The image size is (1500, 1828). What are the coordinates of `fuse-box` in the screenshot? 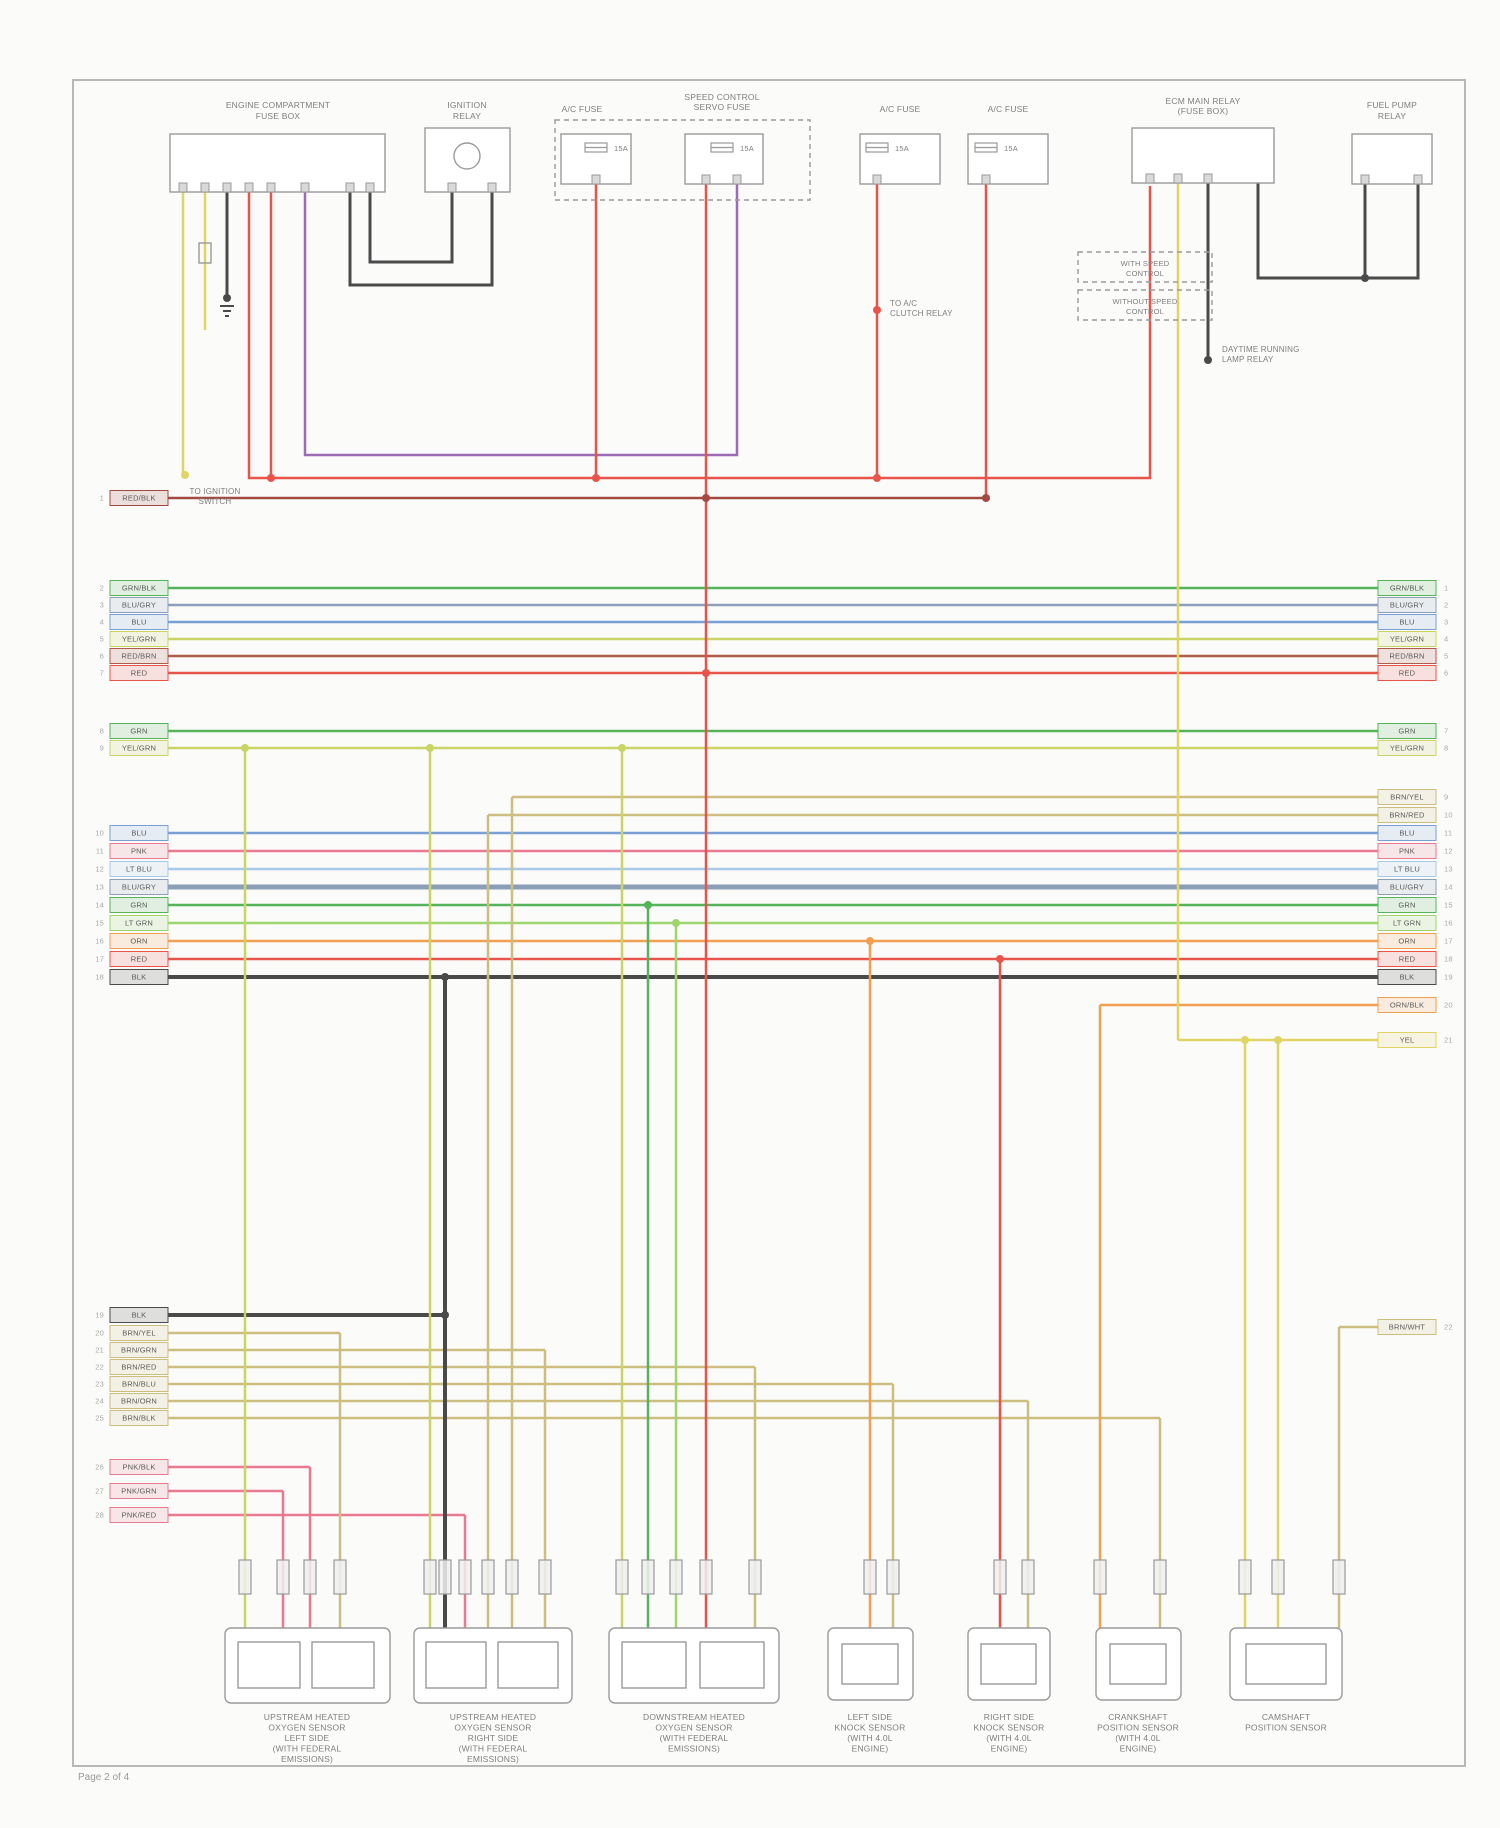 It's located at (277, 163).